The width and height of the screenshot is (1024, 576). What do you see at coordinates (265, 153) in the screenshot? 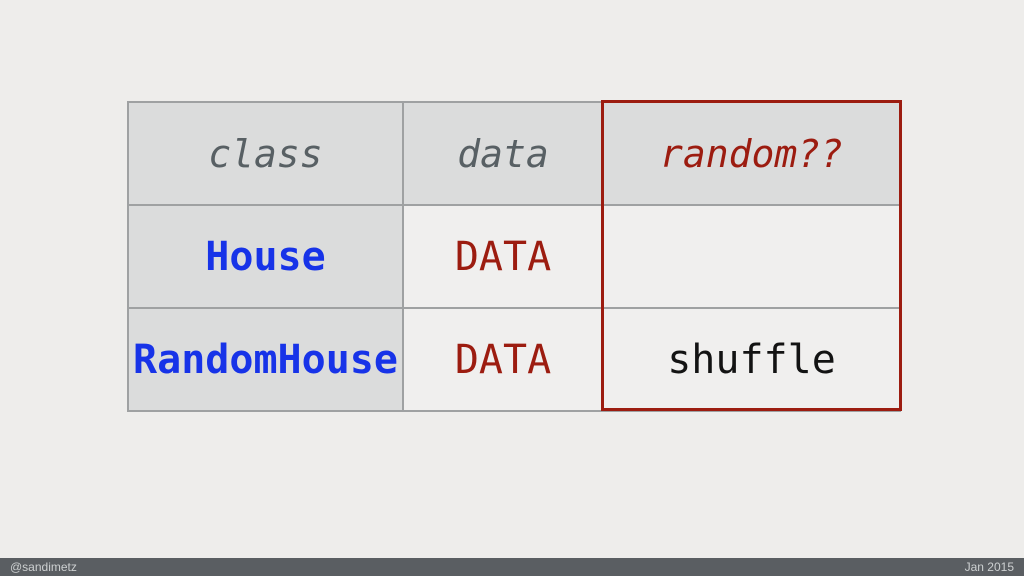
I see `column-header-class: class` at bounding box center [265, 153].